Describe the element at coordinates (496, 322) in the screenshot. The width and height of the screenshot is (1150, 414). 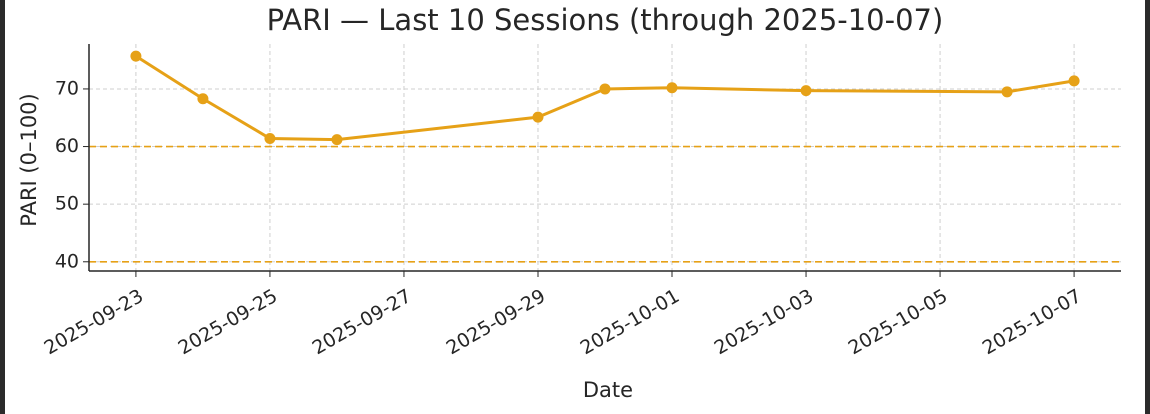
I see `x-tick-label: 2025-09-29` at that location.